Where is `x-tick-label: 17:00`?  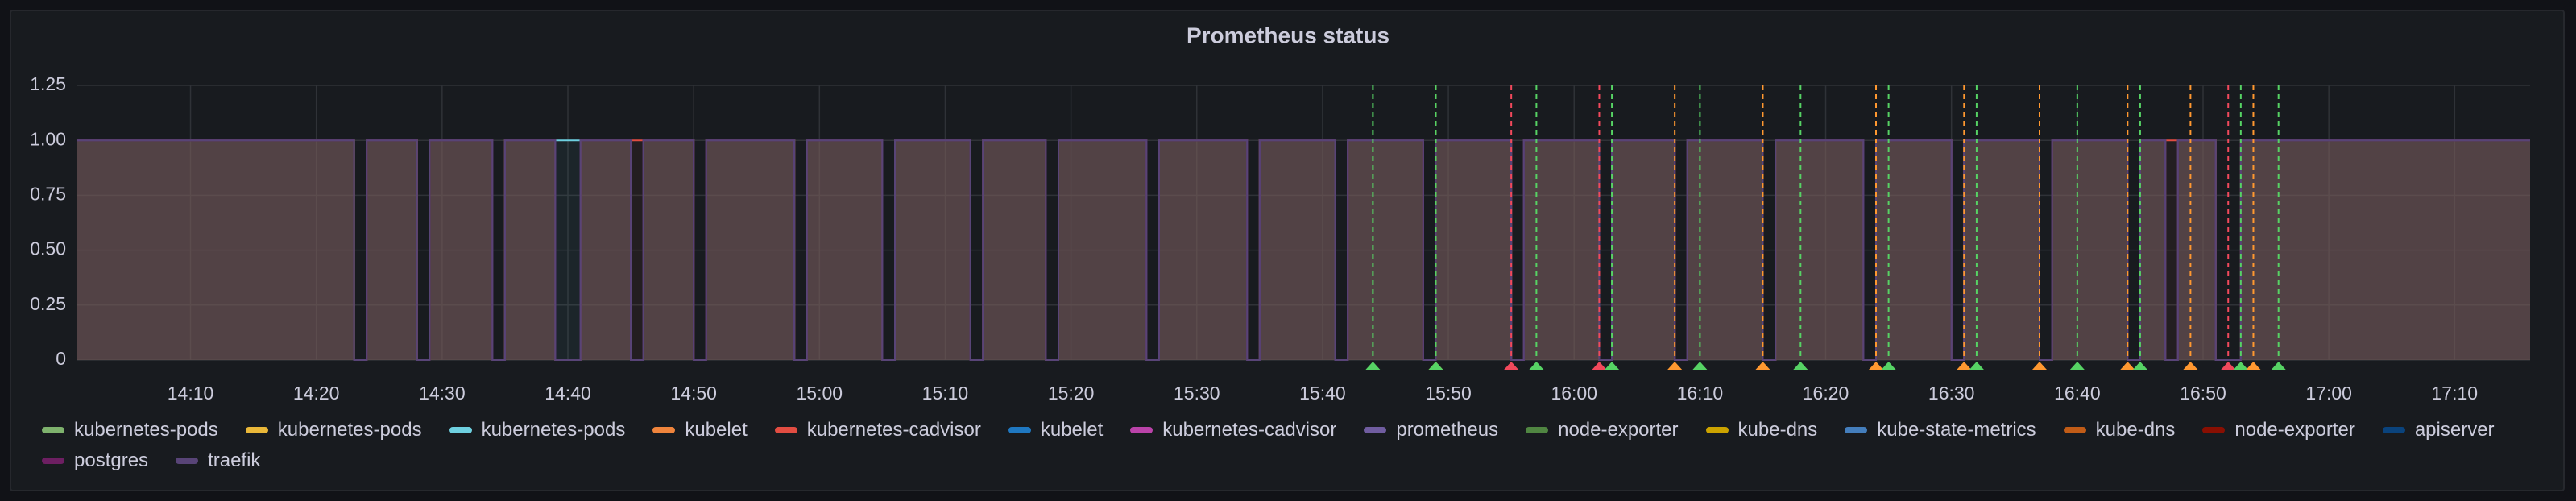
x-tick-label: 17:00 is located at coordinates (2328, 393).